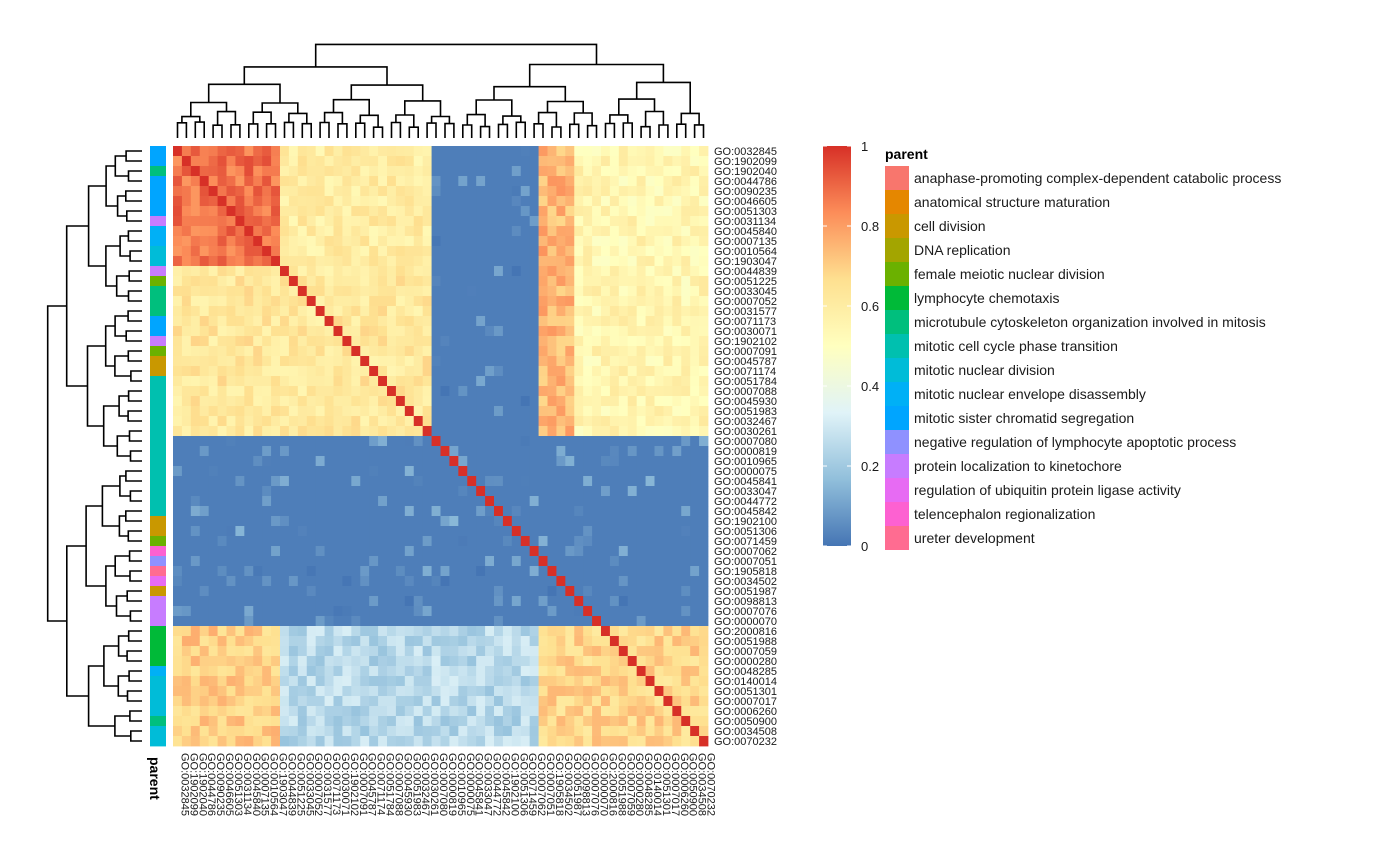 This screenshot has width=1400, height=865. I want to click on row-label: GO:1903047, so click(745, 262).